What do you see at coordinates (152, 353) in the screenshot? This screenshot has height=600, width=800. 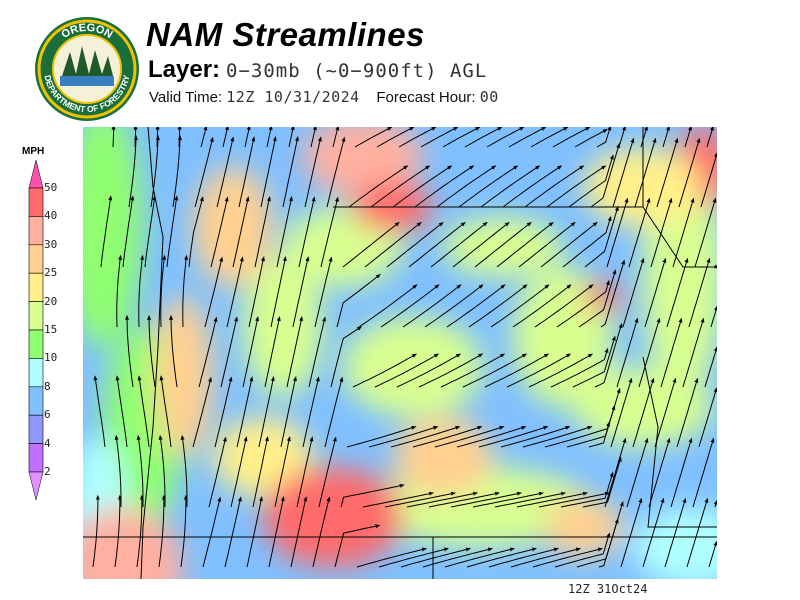 I see `state-border` at bounding box center [152, 353].